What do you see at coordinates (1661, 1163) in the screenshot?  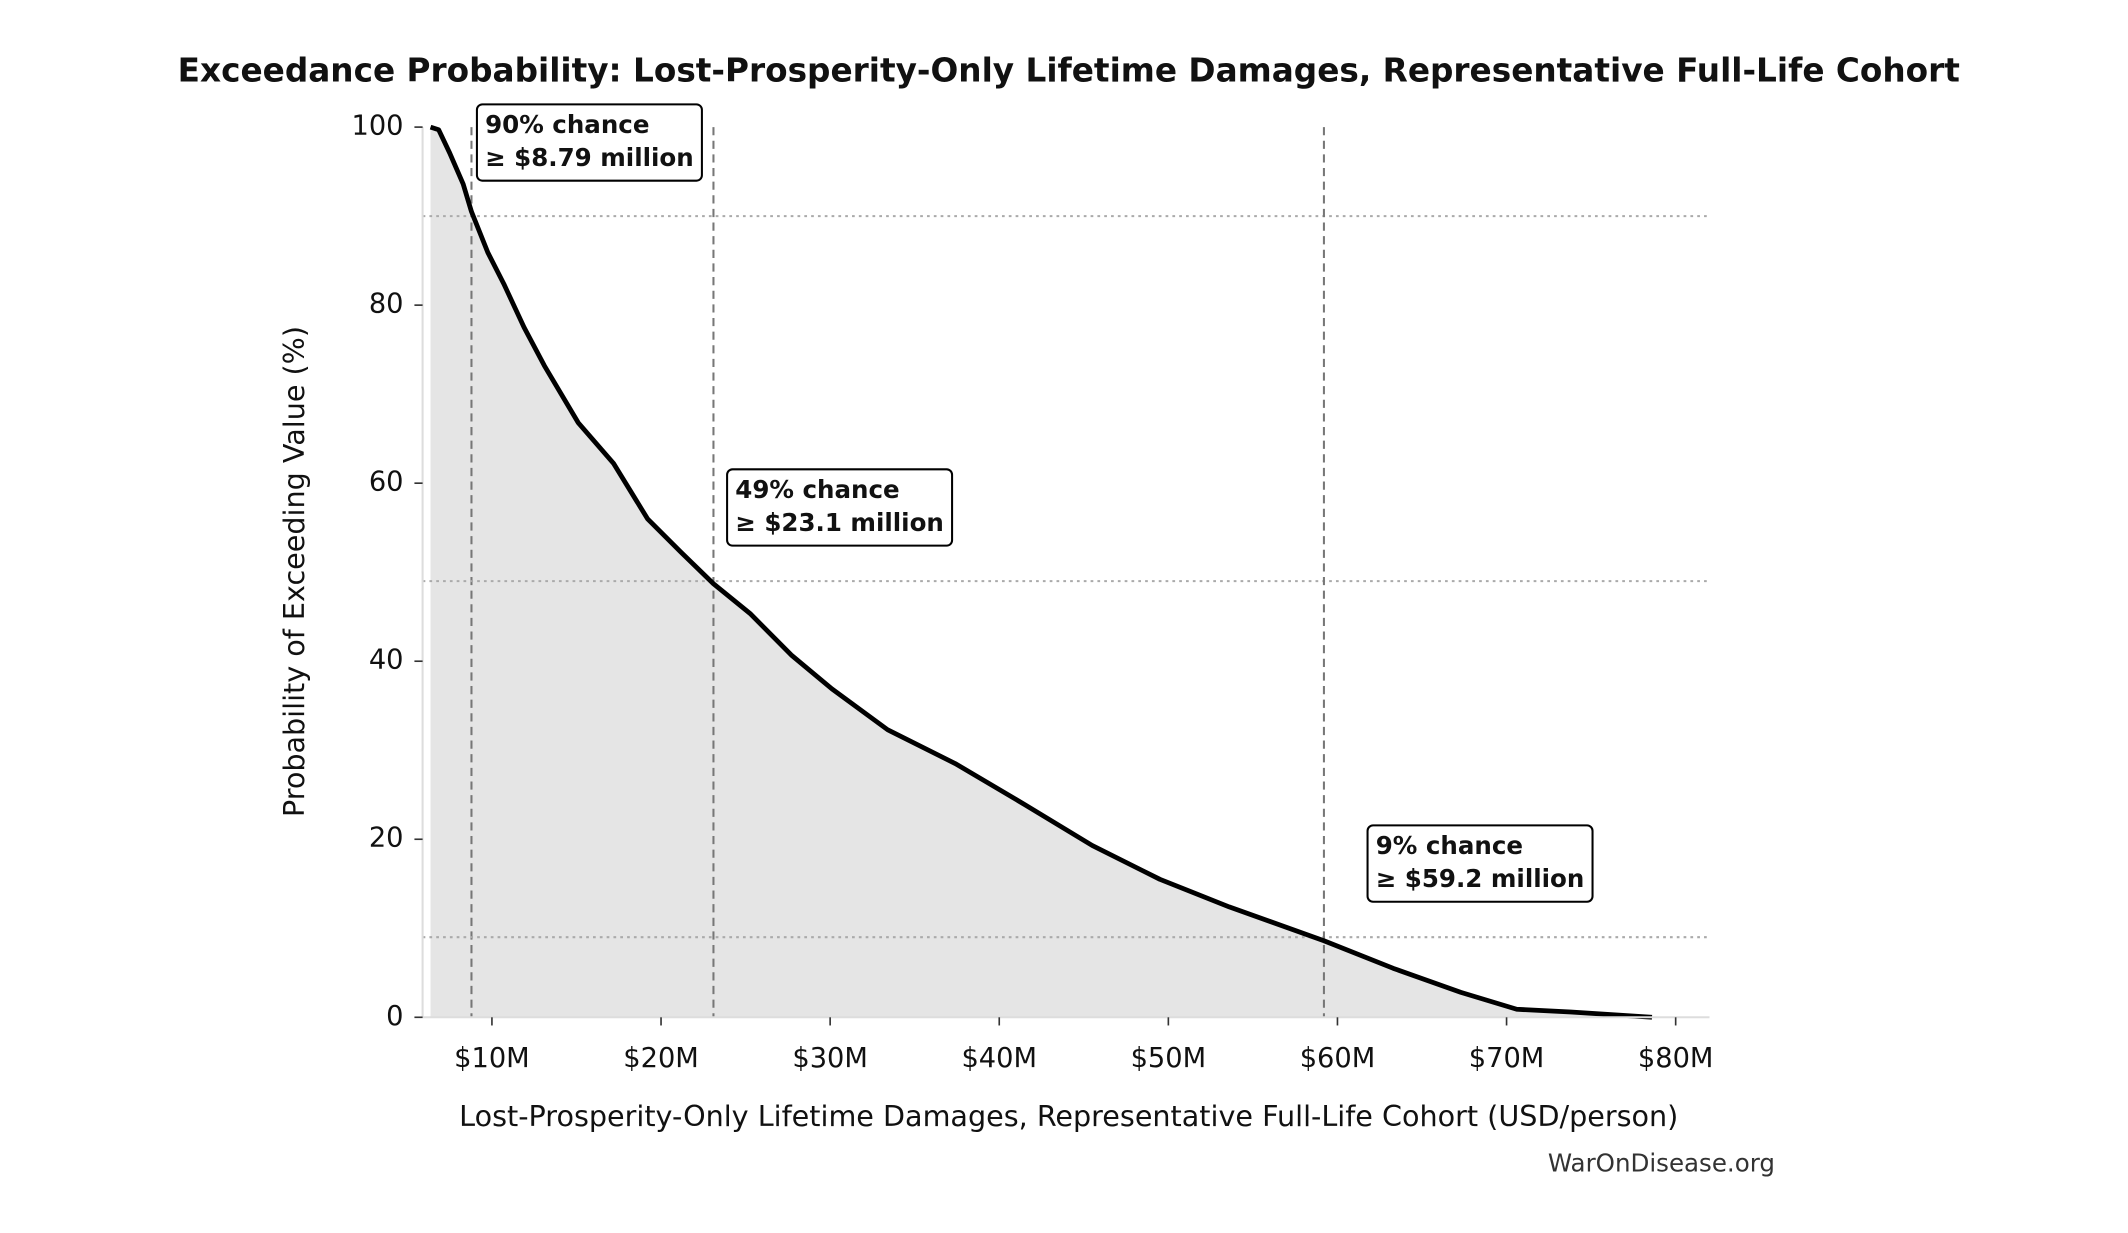 I see `source-note: WarOnDisease.org` at bounding box center [1661, 1163].